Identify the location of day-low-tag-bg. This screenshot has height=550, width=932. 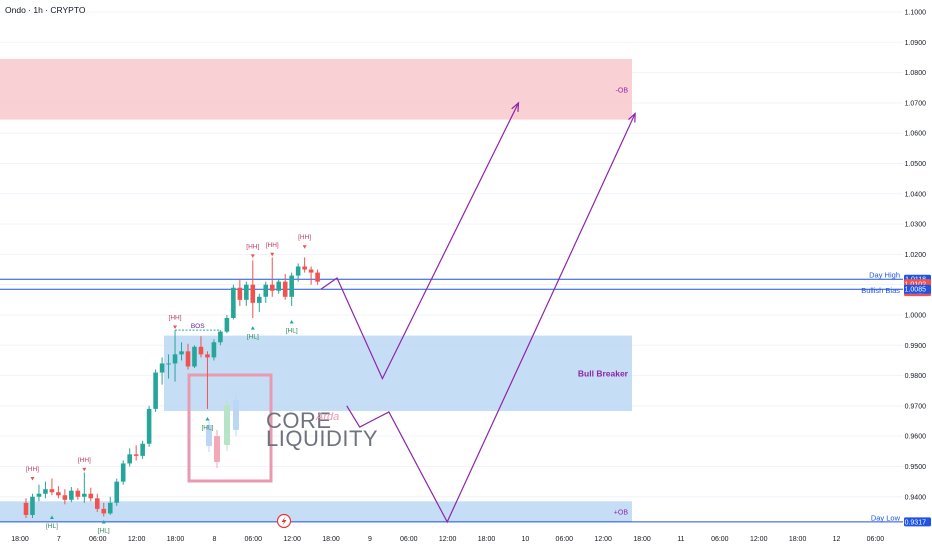
(917, 522).